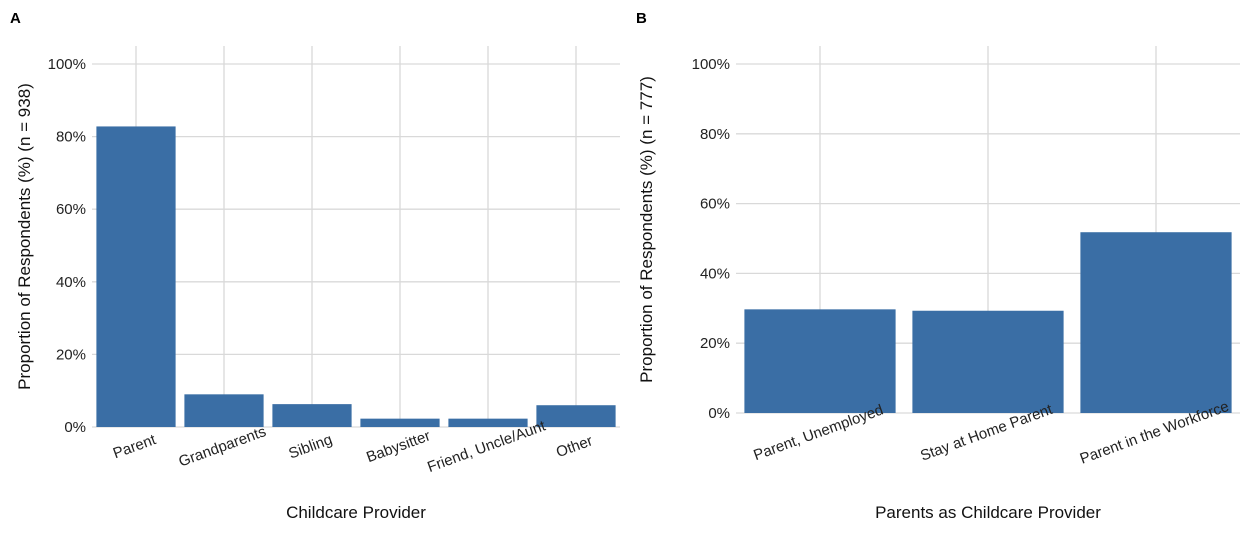 This screenshot has width=1243, height=550. What do you see at coordinates (136, 276) in the screenshot?
I see `bar-parent` at bounding box center [136, 276].